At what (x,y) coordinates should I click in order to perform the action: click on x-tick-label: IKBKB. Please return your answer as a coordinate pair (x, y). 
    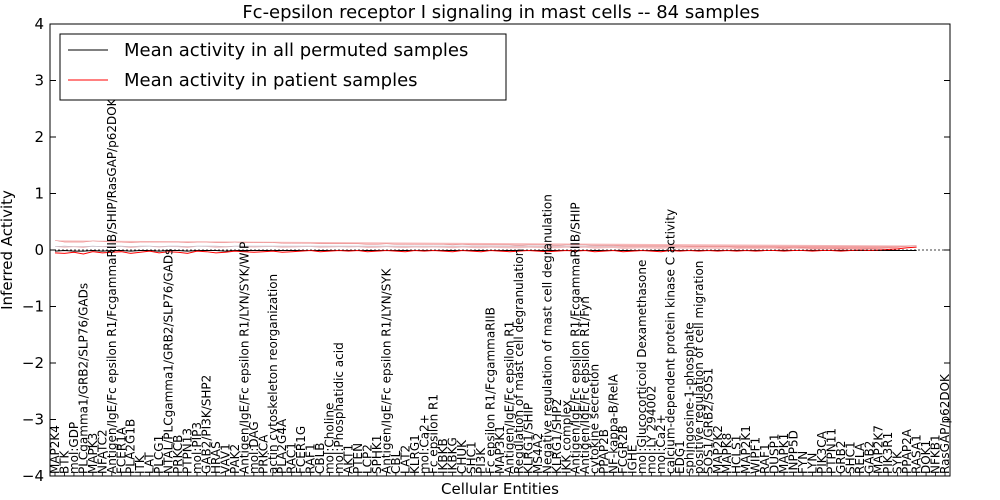
    Looking at the image, I should click on (443, 456).